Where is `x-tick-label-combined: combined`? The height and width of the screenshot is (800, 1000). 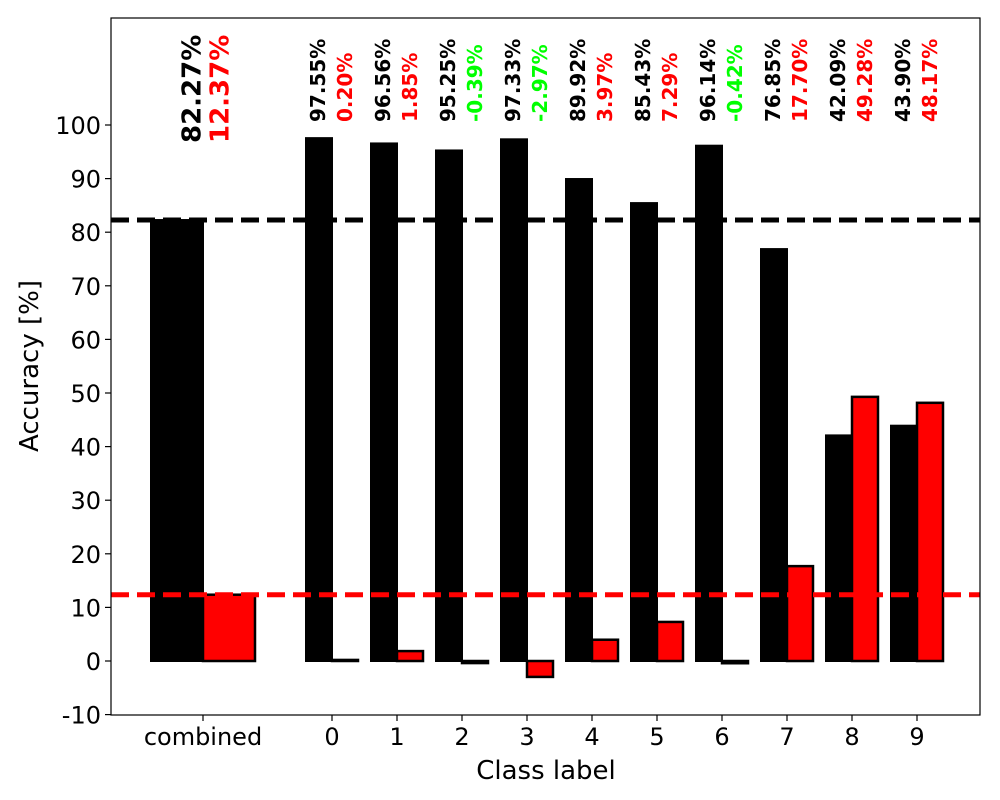 x-tick-label-combined: combined is located at coordinates (203, 737).